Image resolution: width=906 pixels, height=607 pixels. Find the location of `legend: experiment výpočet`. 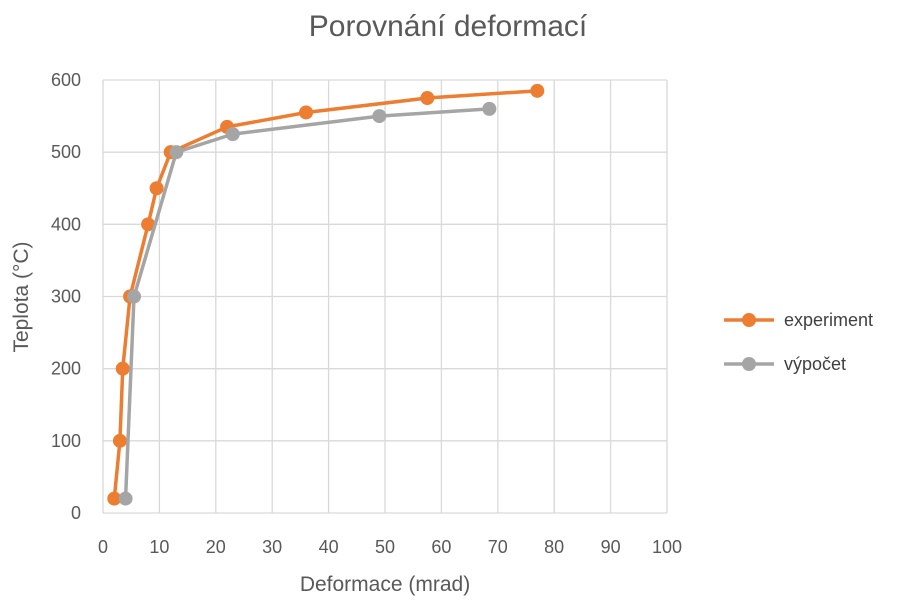

legend: experiment výpočet is located at coordinates (798, 342).